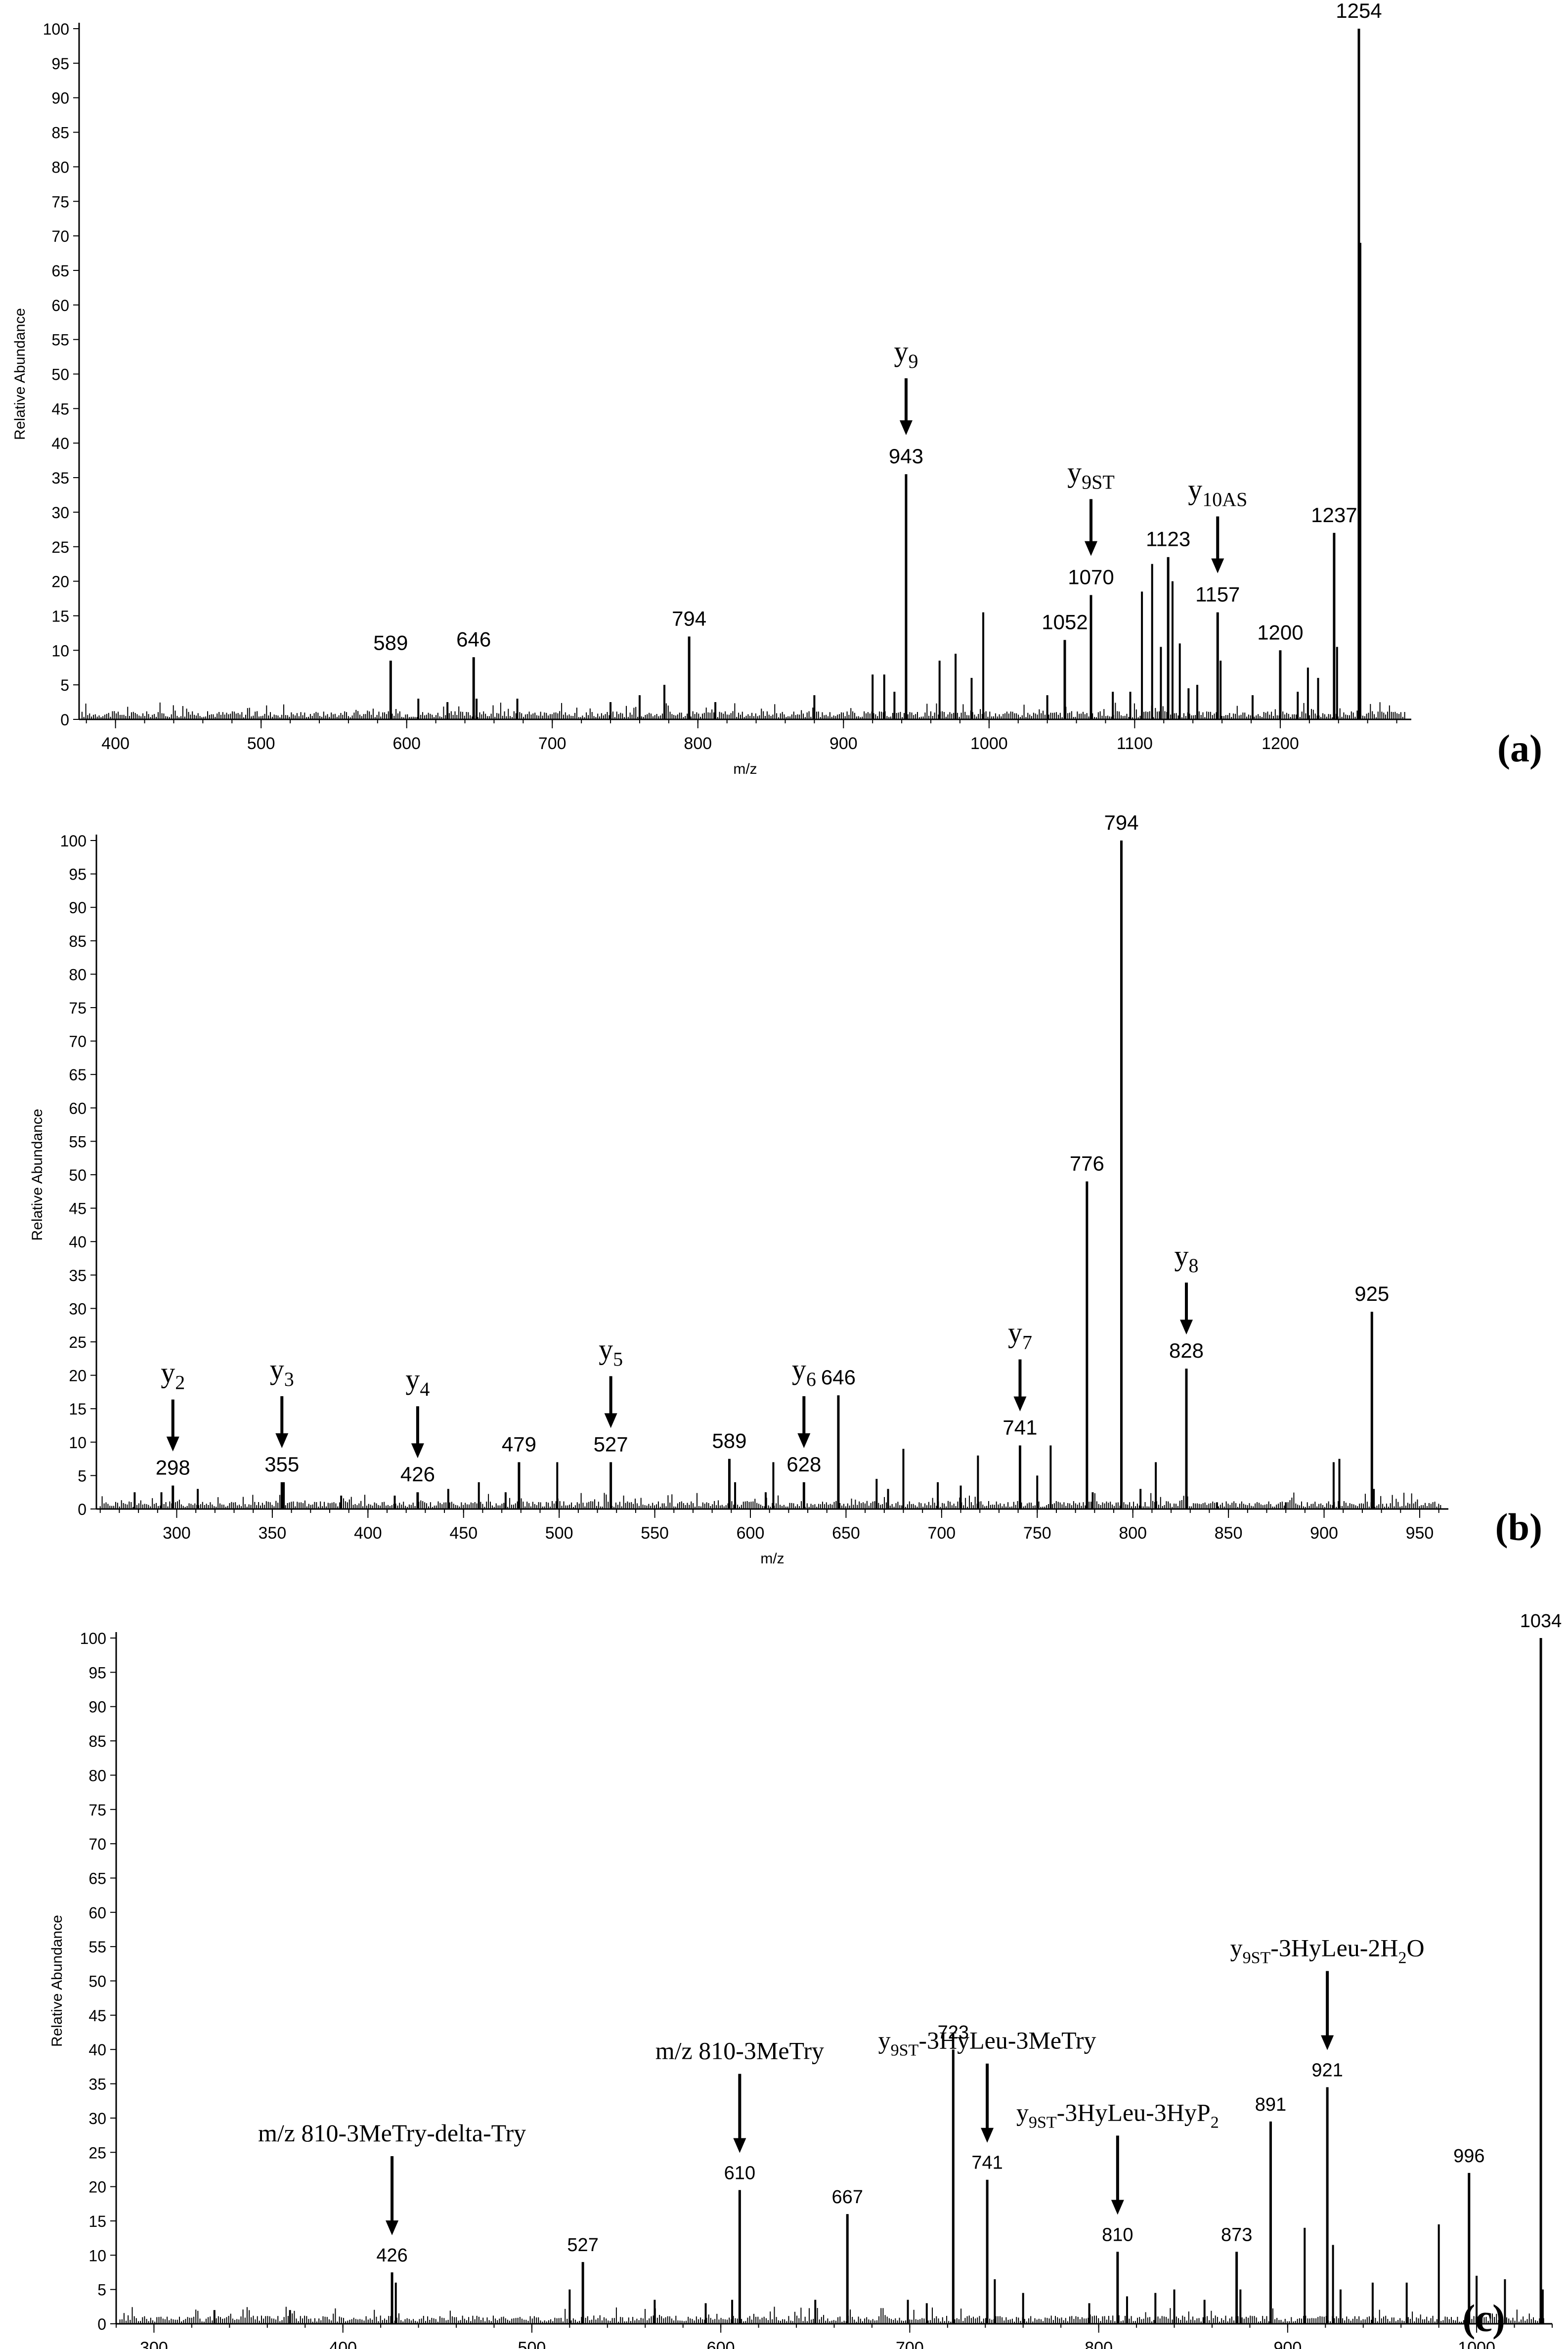 This screenshot has height=2349, width=1568. I want to click on ion-annotation-3: y9ST-3HyLeu-3MeTry, so click(987, 2043).